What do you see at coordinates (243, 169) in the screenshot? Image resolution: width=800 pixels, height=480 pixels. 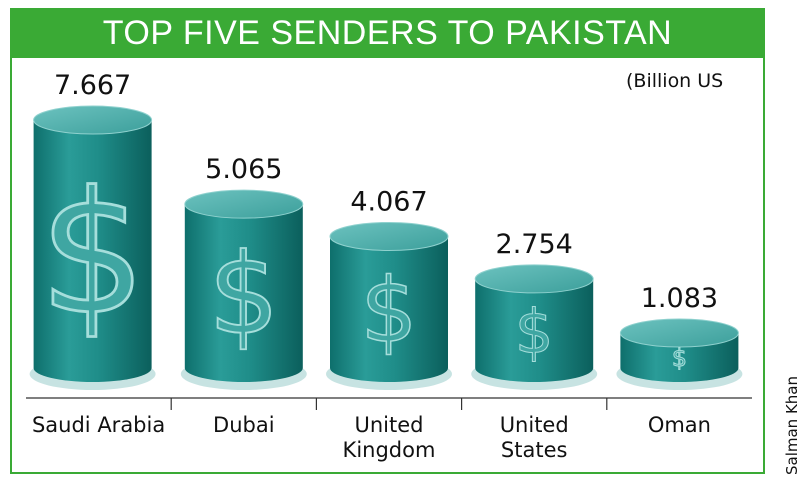 I see `value-label: 5.065` at bounding box center [243, 169].